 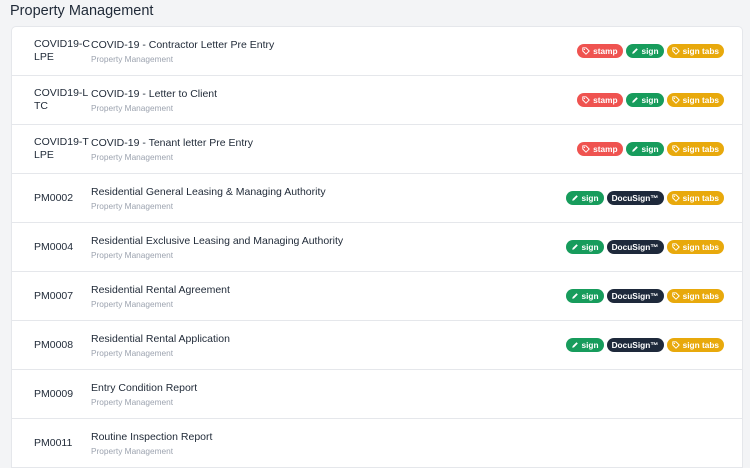 What do you see at coordinates (183, 45) in the screenshot?
I see `document-title: COVID-19 - Contractor Letter Pre Entry` at bounding box center [183, 45].